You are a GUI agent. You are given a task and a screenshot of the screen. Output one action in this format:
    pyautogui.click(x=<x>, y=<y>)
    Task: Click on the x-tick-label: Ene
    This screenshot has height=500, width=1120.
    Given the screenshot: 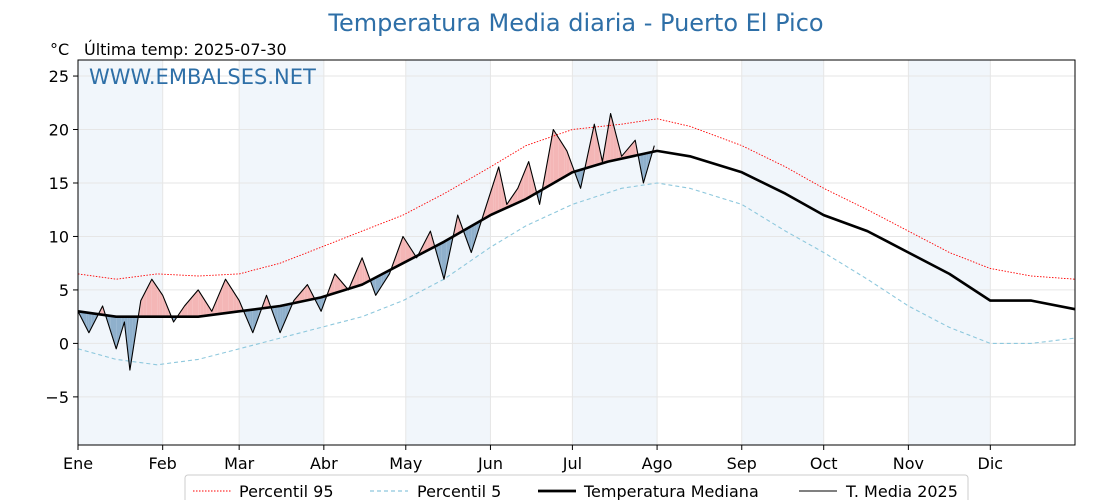 What is the action you would take?
    pyautogui.click(x=78, y=463)
    